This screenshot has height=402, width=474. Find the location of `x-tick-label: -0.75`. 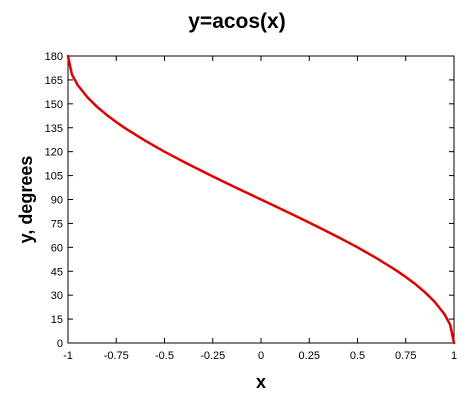

x-tick-label: -0.75 is located at coordinates (116, 356).